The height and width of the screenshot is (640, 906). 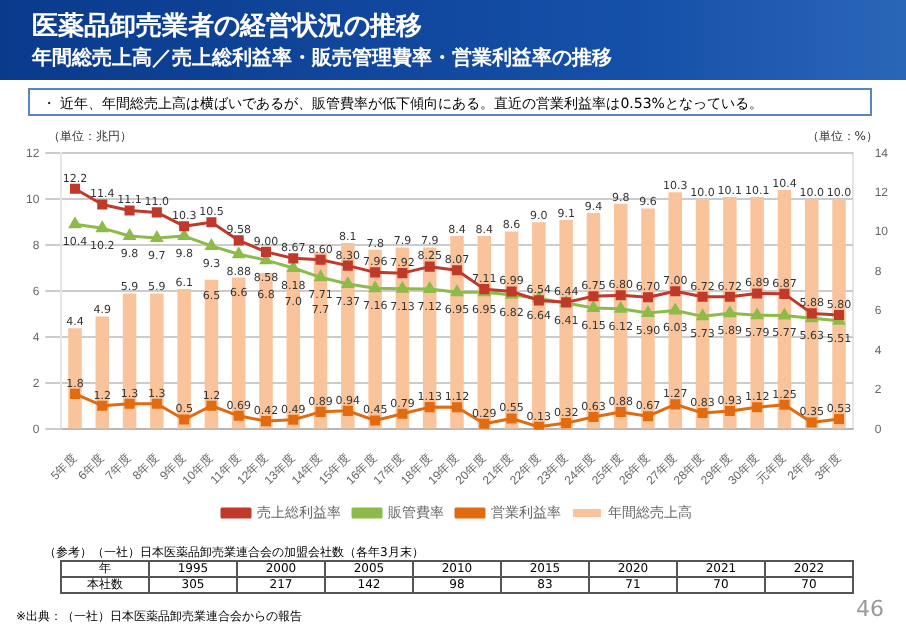 I want to click on text: 46, so click(x=870, y=609).